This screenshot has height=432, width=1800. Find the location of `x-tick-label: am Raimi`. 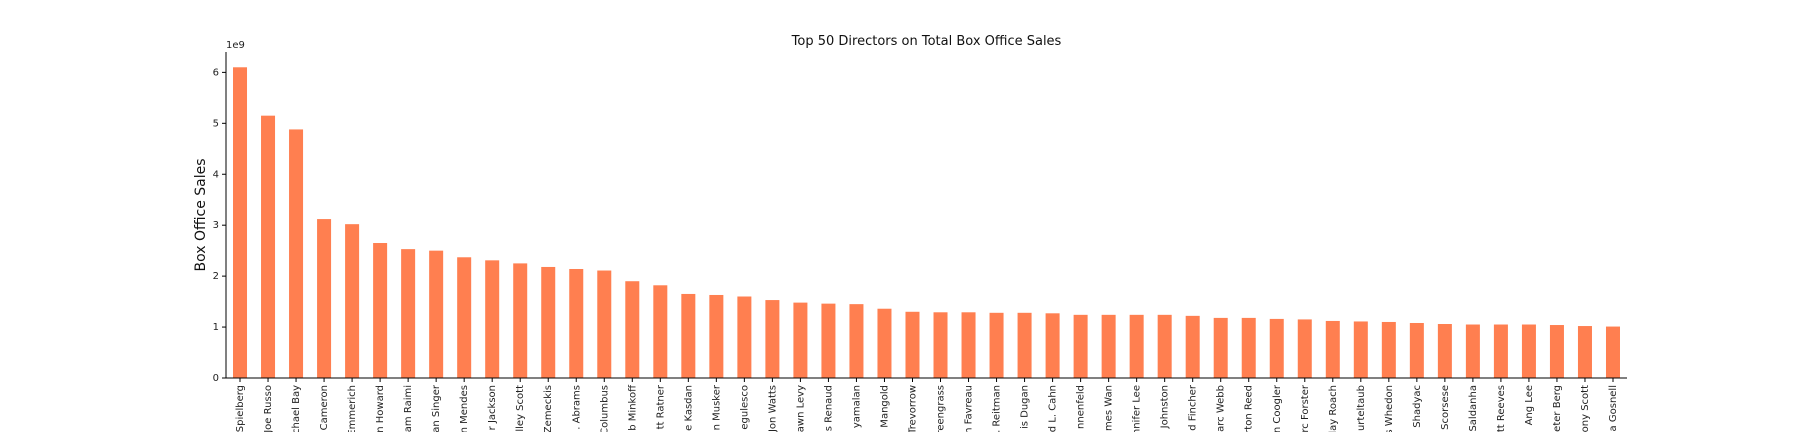

x-tick-label: am Raimi is located at coordinates (408, 408).